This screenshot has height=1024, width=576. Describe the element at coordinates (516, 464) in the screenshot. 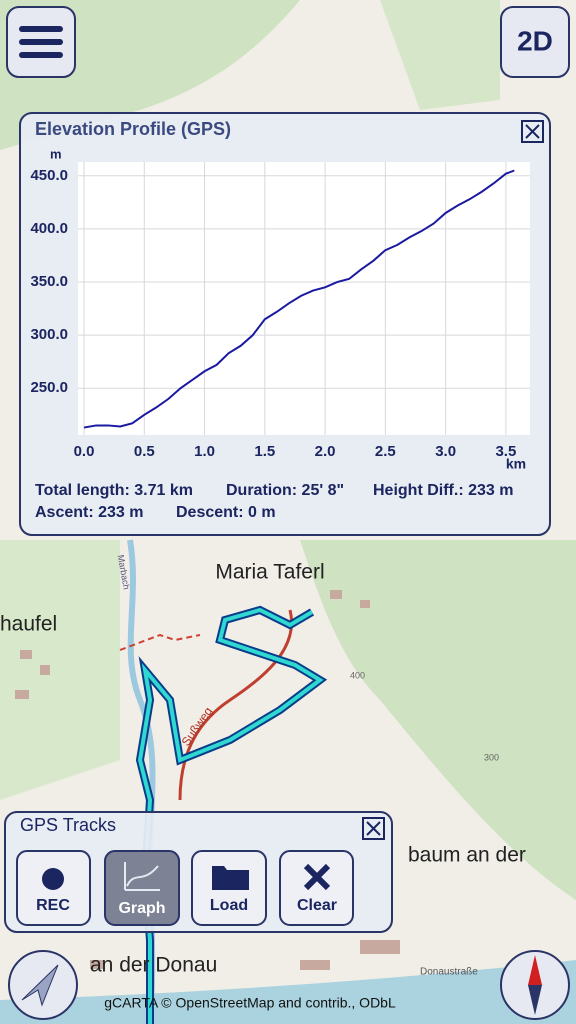

I see `x-axis-label: km` at that location.